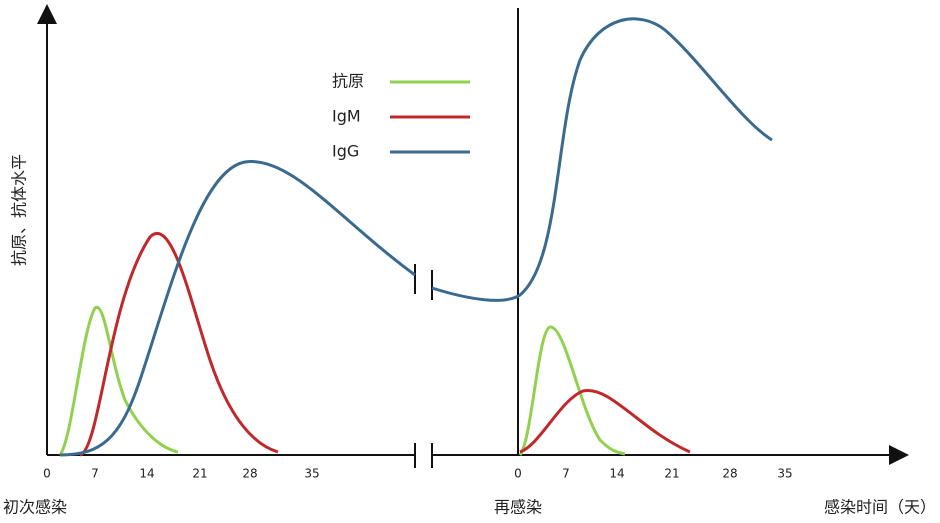  I want to click on legend-label: IgM, so click(346, 116).